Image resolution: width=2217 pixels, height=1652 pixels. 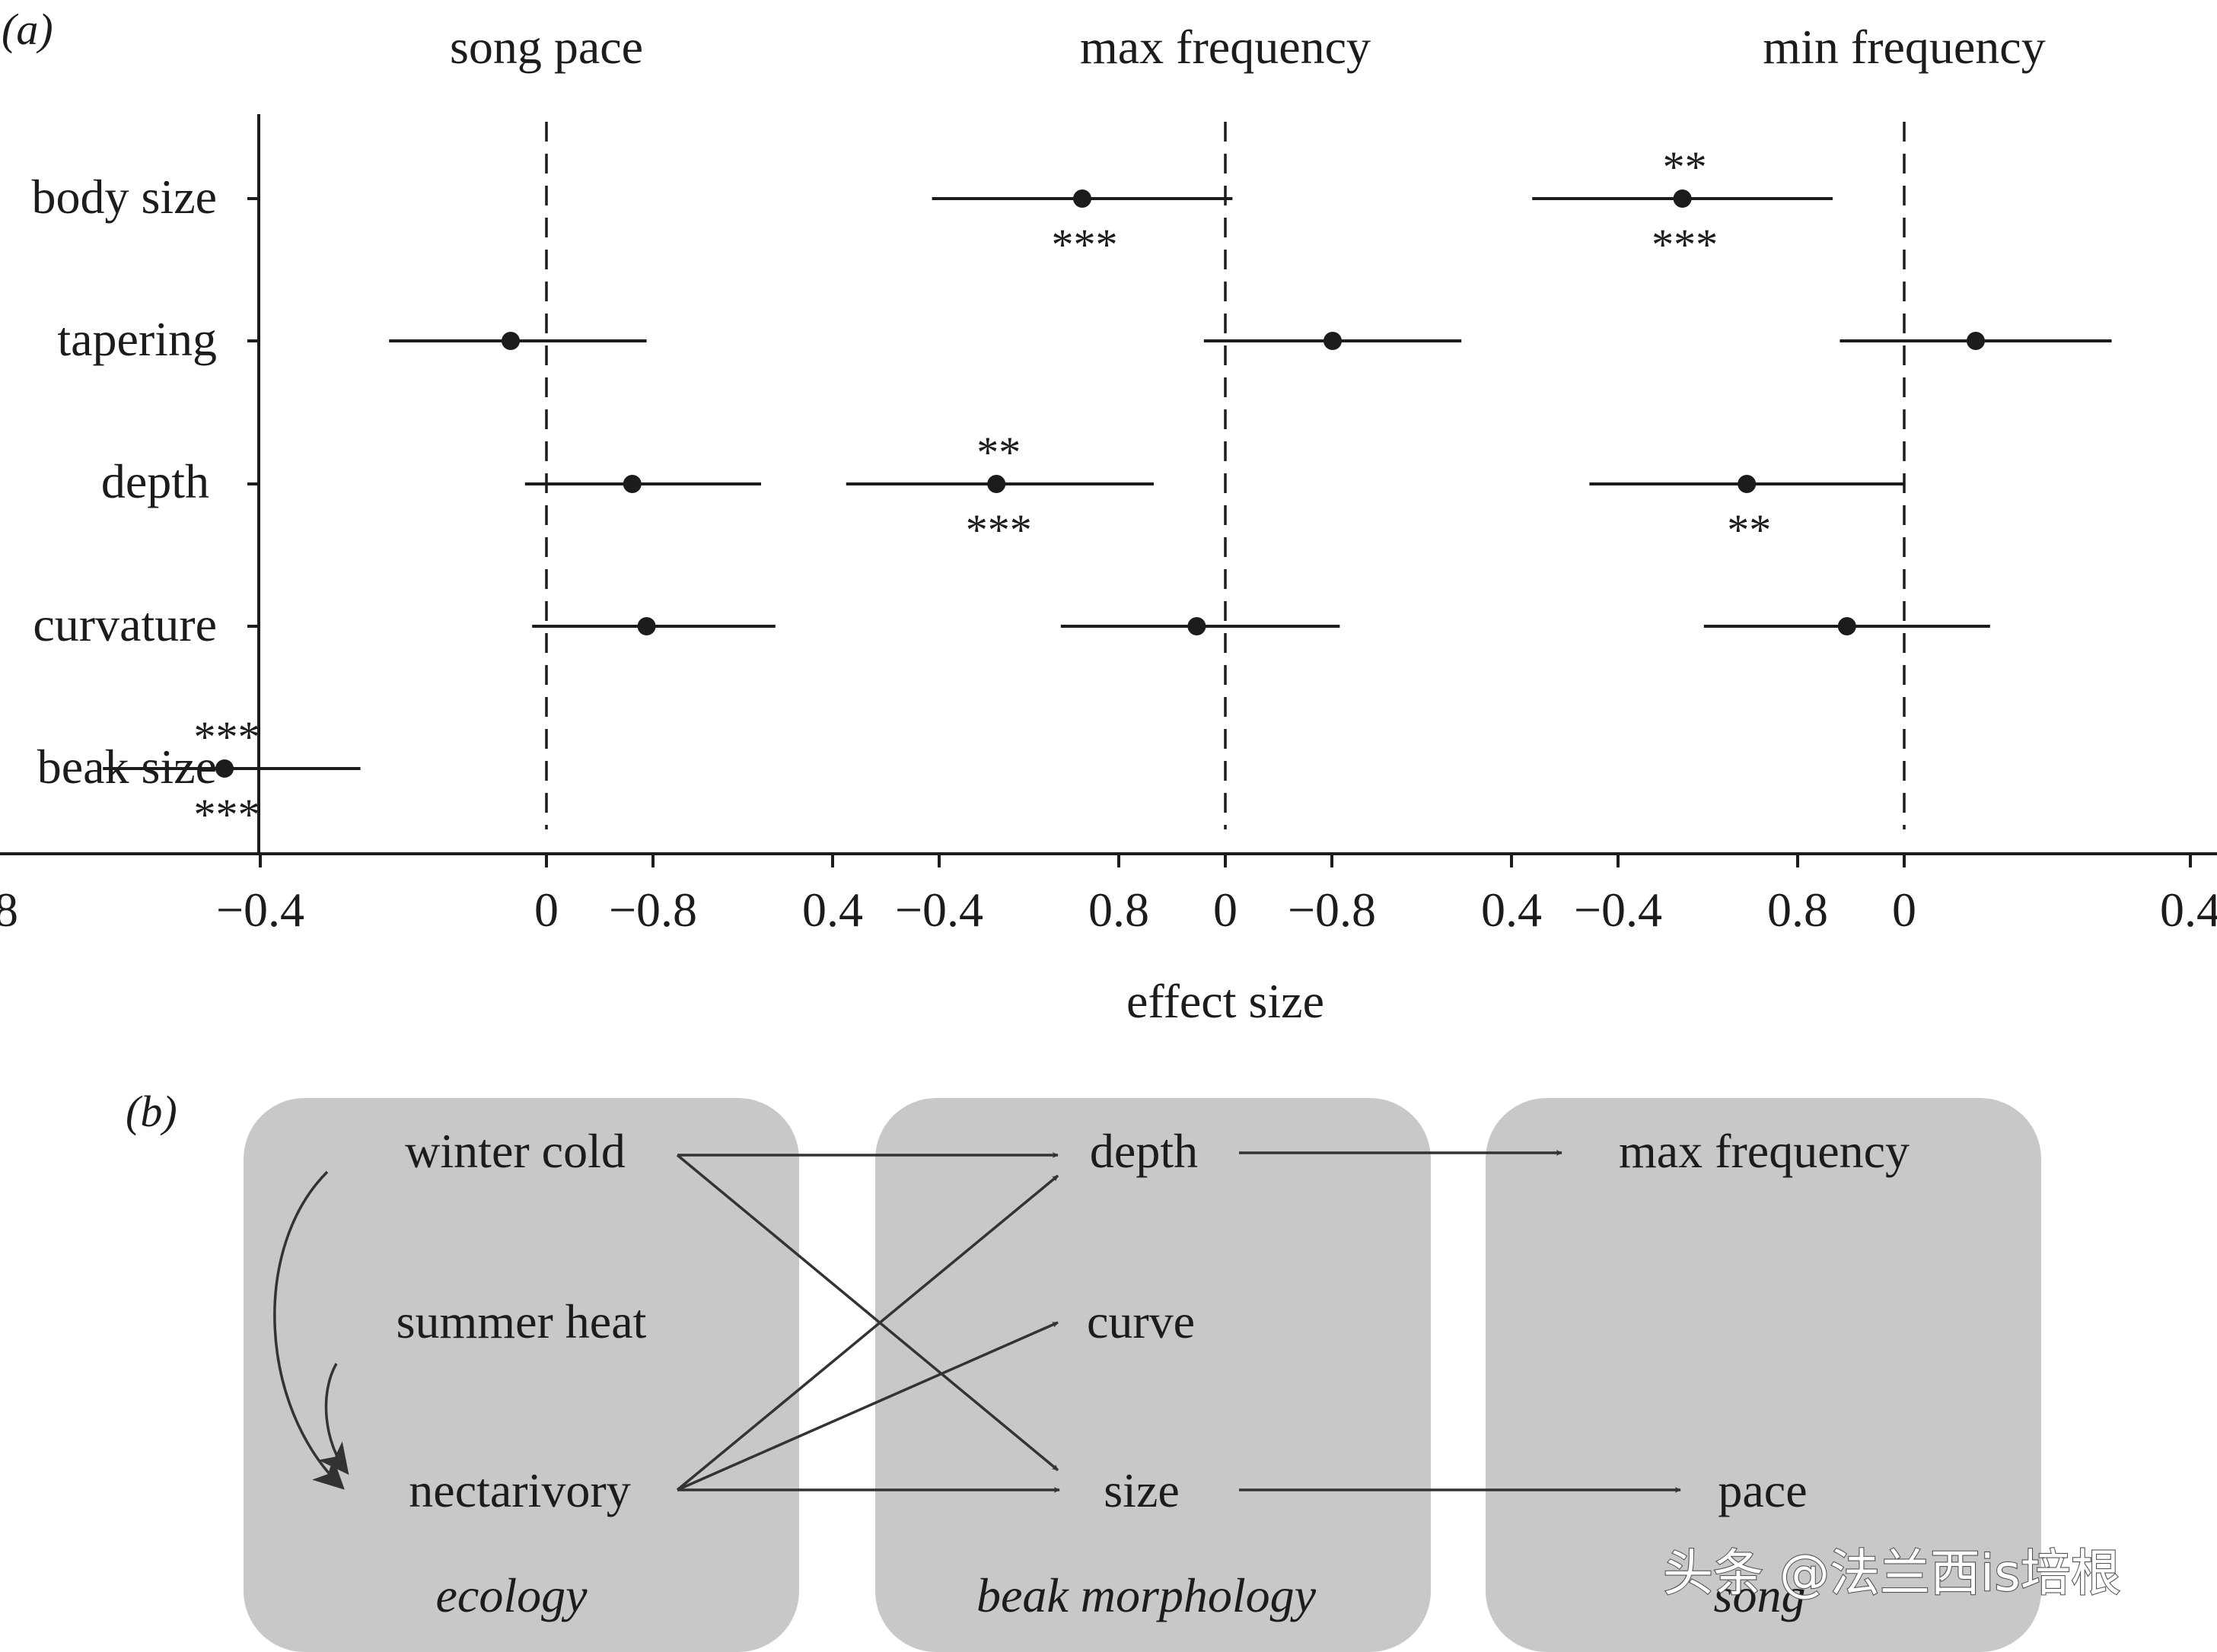 I want to click on group-label-beak-morphology: beak morphology, so click(x=1146, y=1595).